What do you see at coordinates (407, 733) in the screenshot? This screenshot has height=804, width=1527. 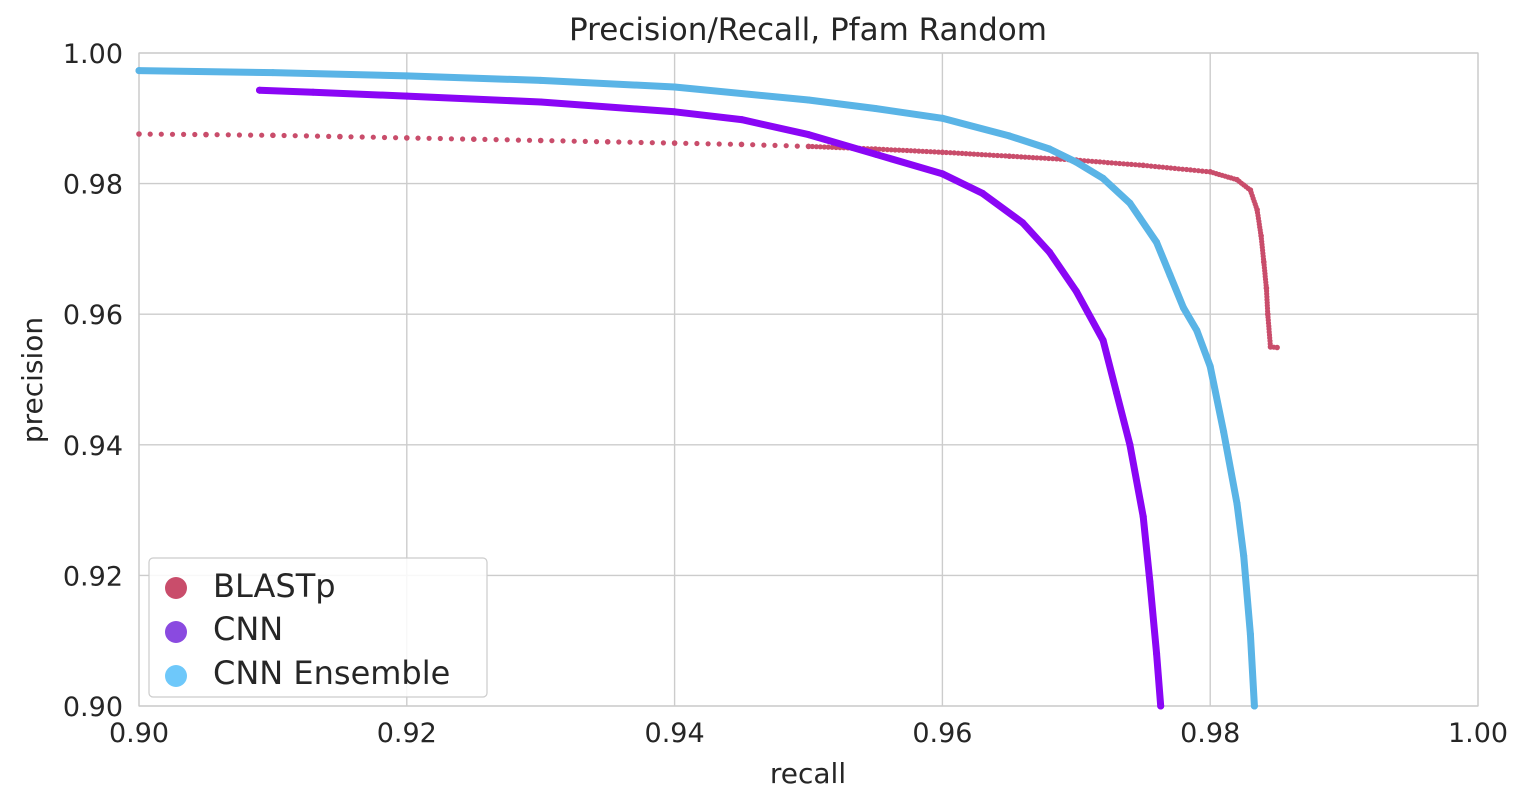 I see `x-tick-label: 0.92` at bounding box center [407, 733].